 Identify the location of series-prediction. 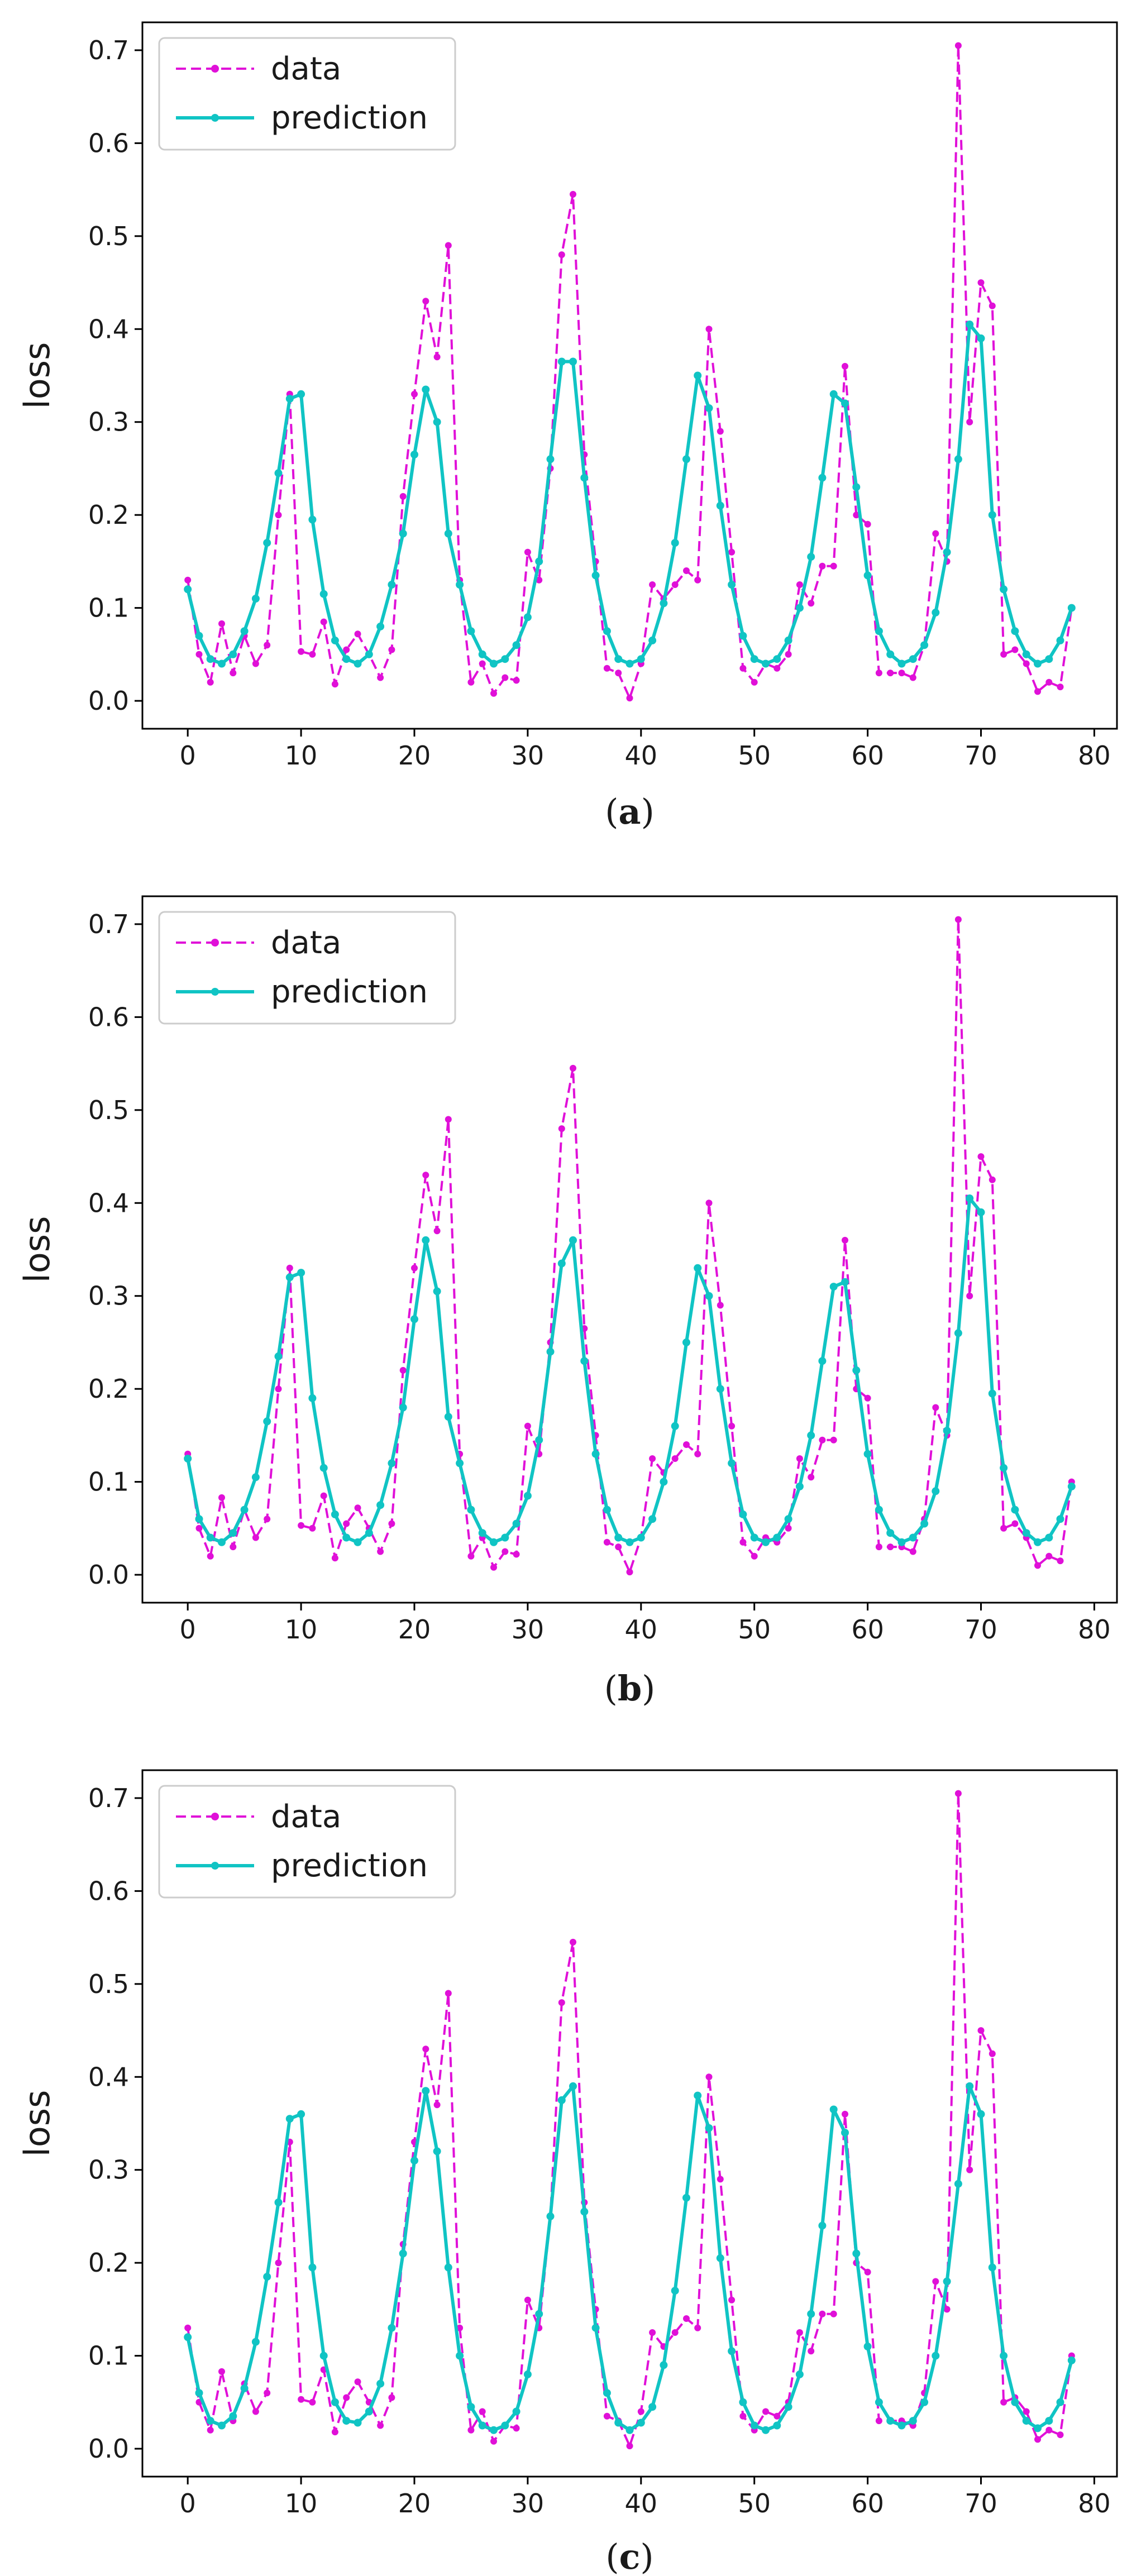
(630, 2258).